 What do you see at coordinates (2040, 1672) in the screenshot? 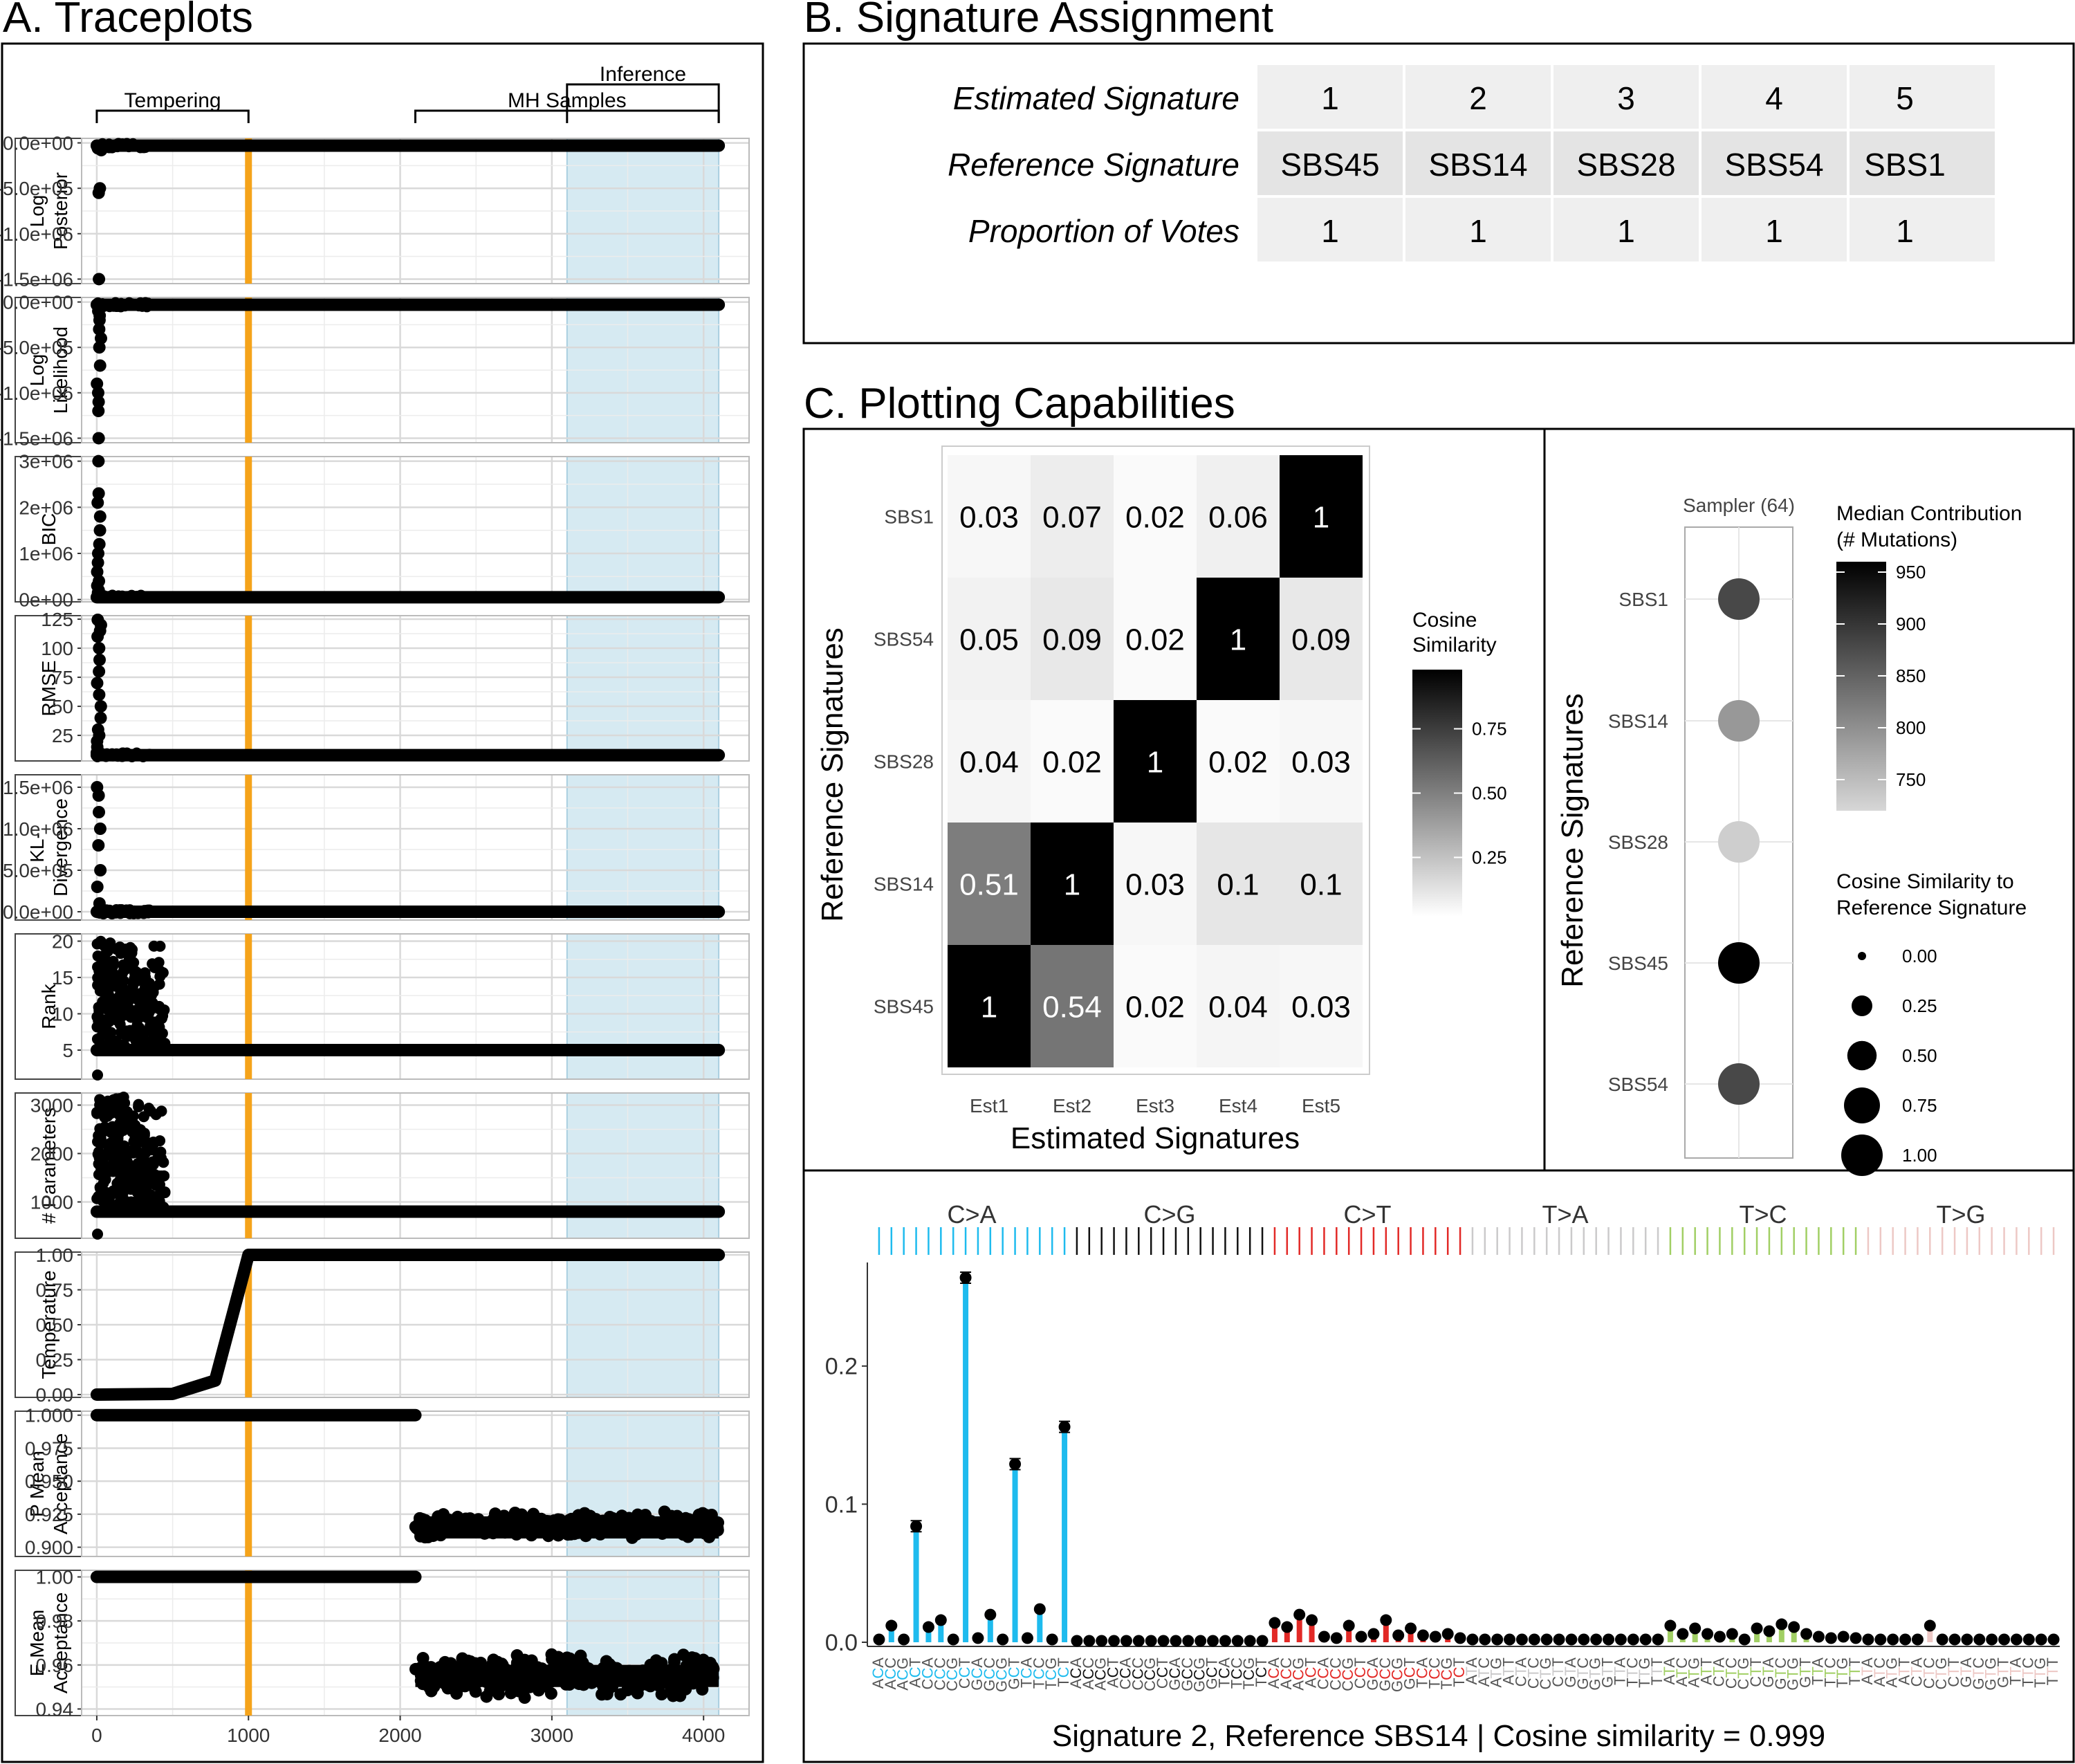
I see `spectrum-context-94: TTG` at bounding box center [2040, 1672].